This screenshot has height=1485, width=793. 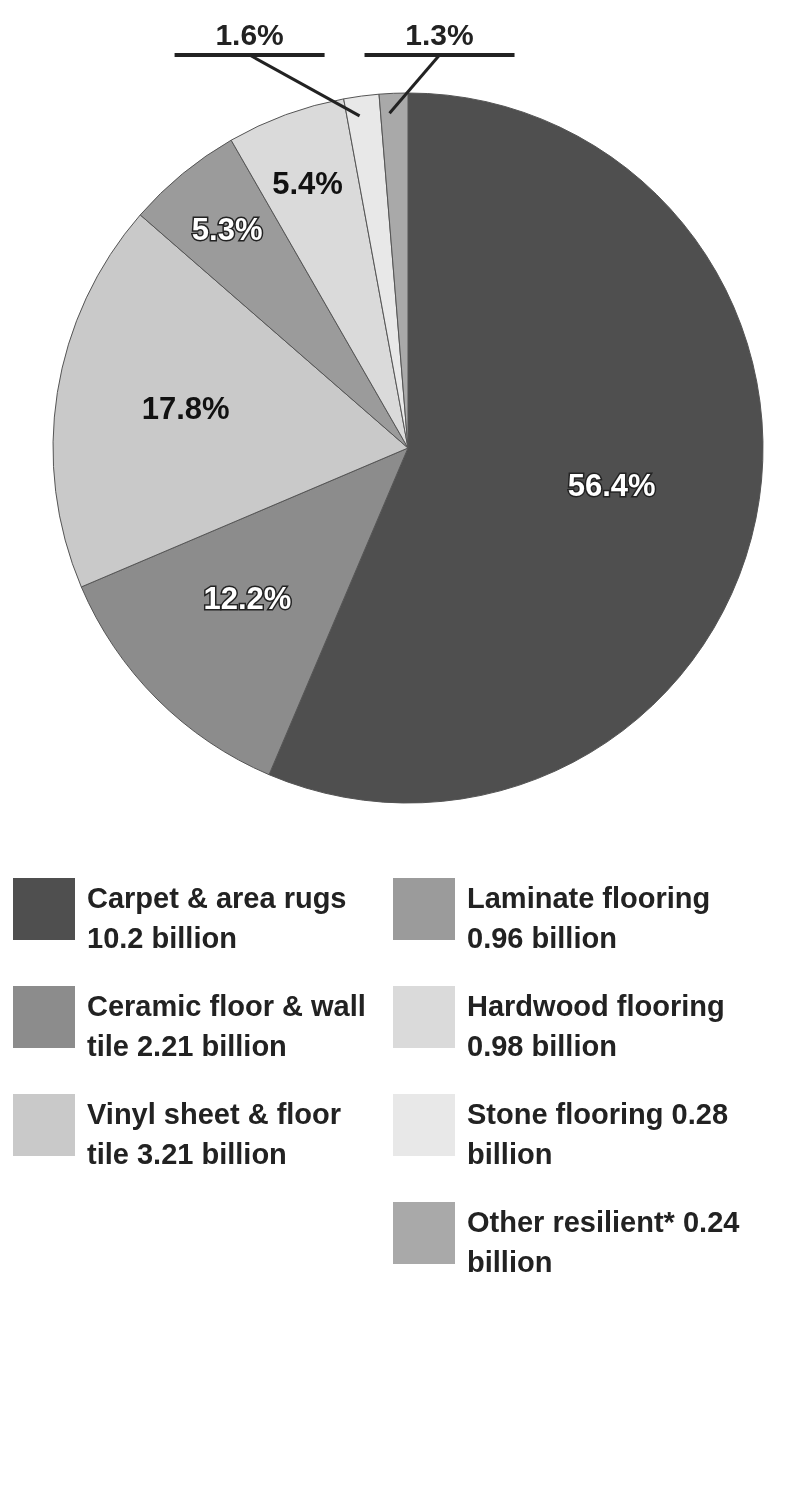 I want to click on legend-label: Ceramic floor & wall tile 2.21 billion, so click(x=227, y=1026).